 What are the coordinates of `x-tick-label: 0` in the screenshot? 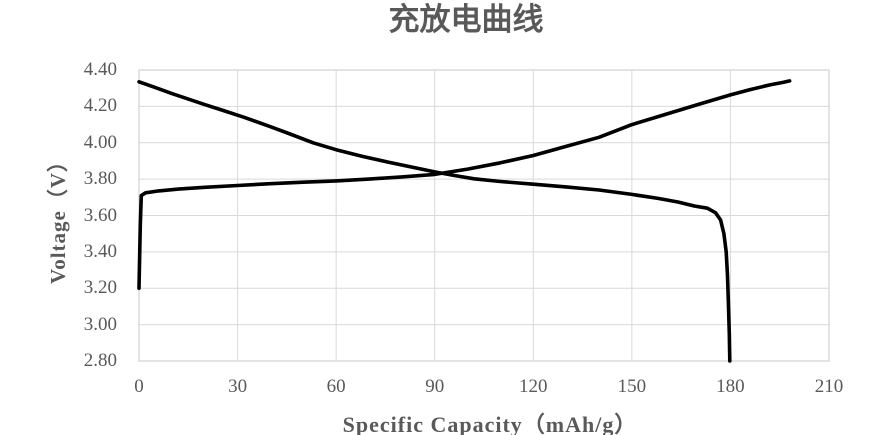 It's located at (139, 386).